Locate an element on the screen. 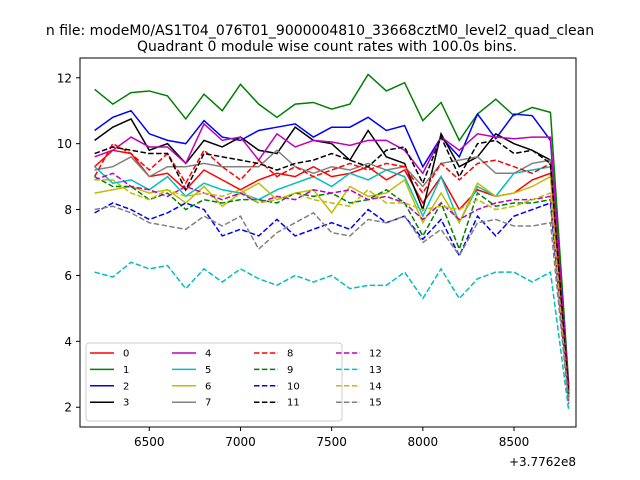  x-offset-label: +3.7762e8 is located at coordinates (542, 462).